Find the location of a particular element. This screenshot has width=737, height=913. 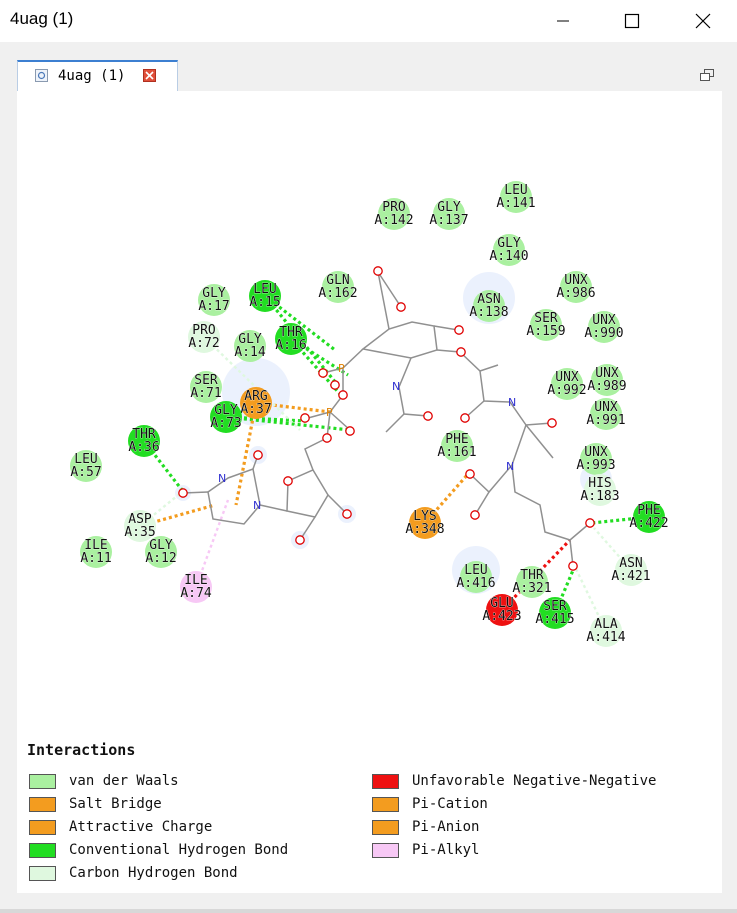

residue-number: A:993 is located at coordinates (595, 465).